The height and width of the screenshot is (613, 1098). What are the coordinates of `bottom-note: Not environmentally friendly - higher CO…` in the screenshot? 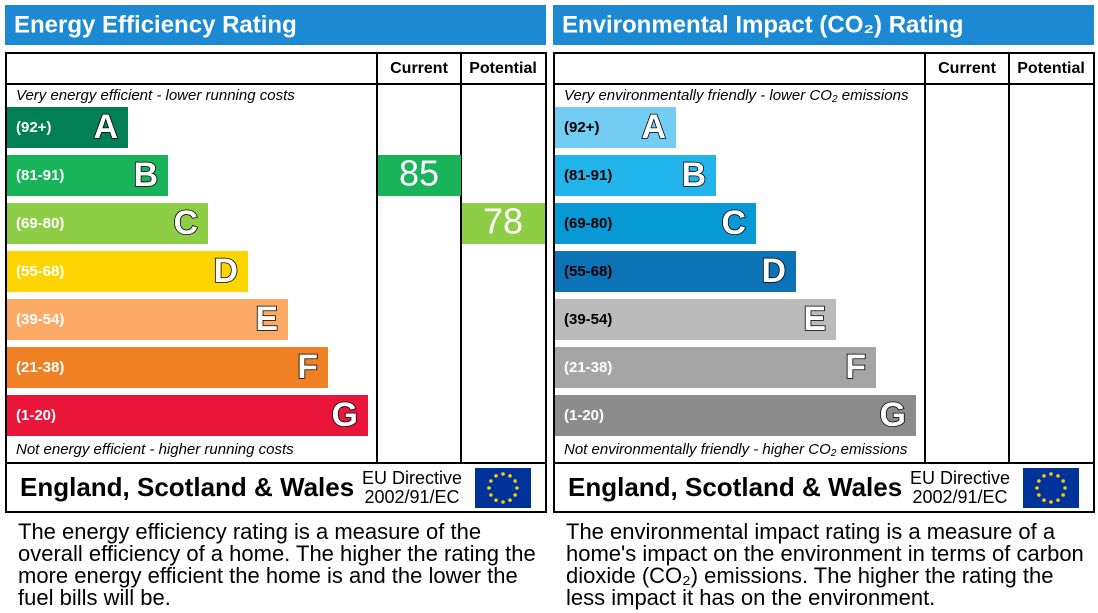 It's located at (736, 449).